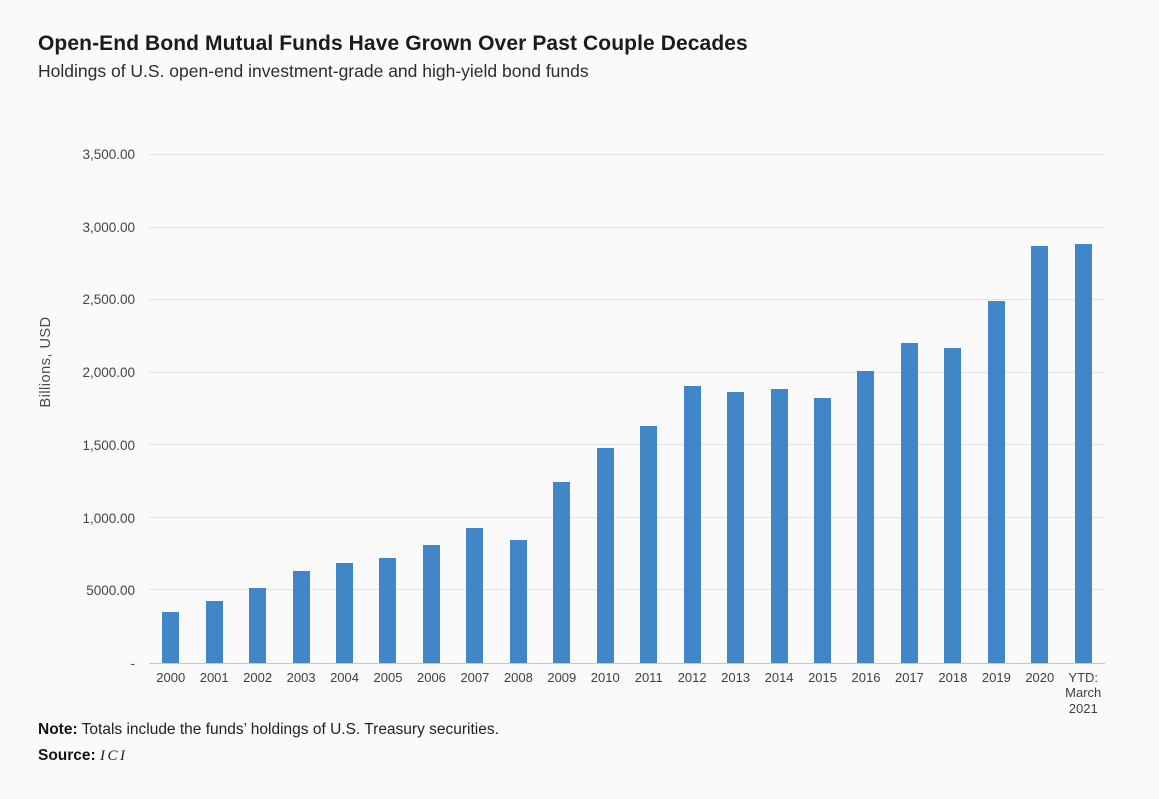  What do you see at coordinates (214, 632) in the screenshot?
I see `bar-2001` at bounding box center [214, 632].